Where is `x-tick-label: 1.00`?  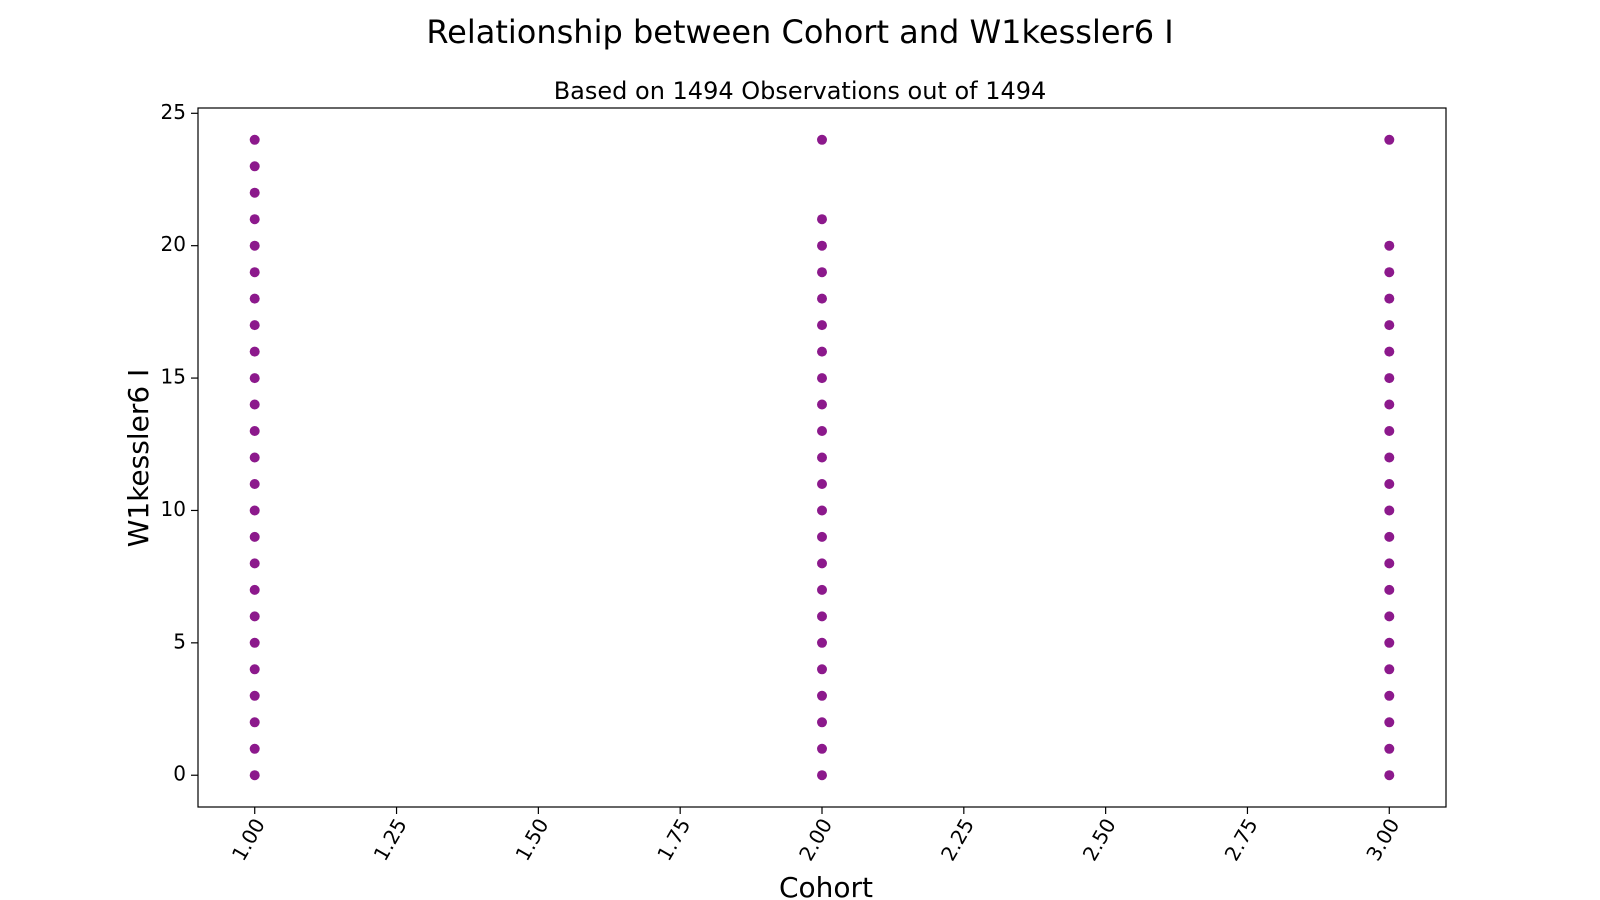
x-tick-label: 1.00 is located at coordinates (248, 839).